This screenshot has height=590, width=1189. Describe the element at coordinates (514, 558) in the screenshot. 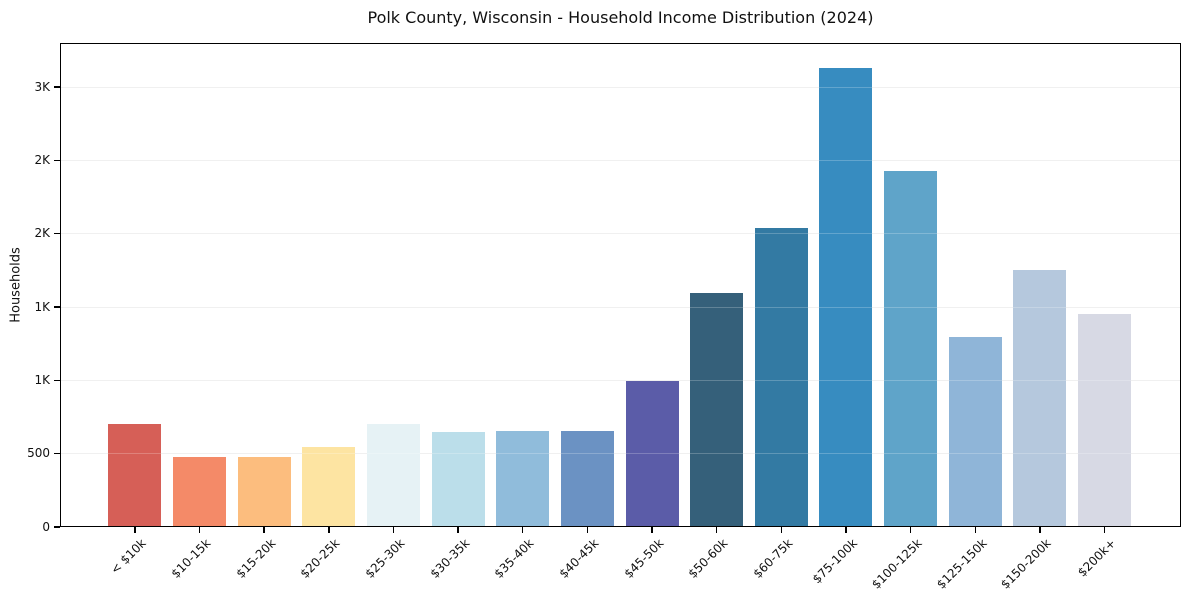

I see `x-tick-label: $35-40k` at that location.